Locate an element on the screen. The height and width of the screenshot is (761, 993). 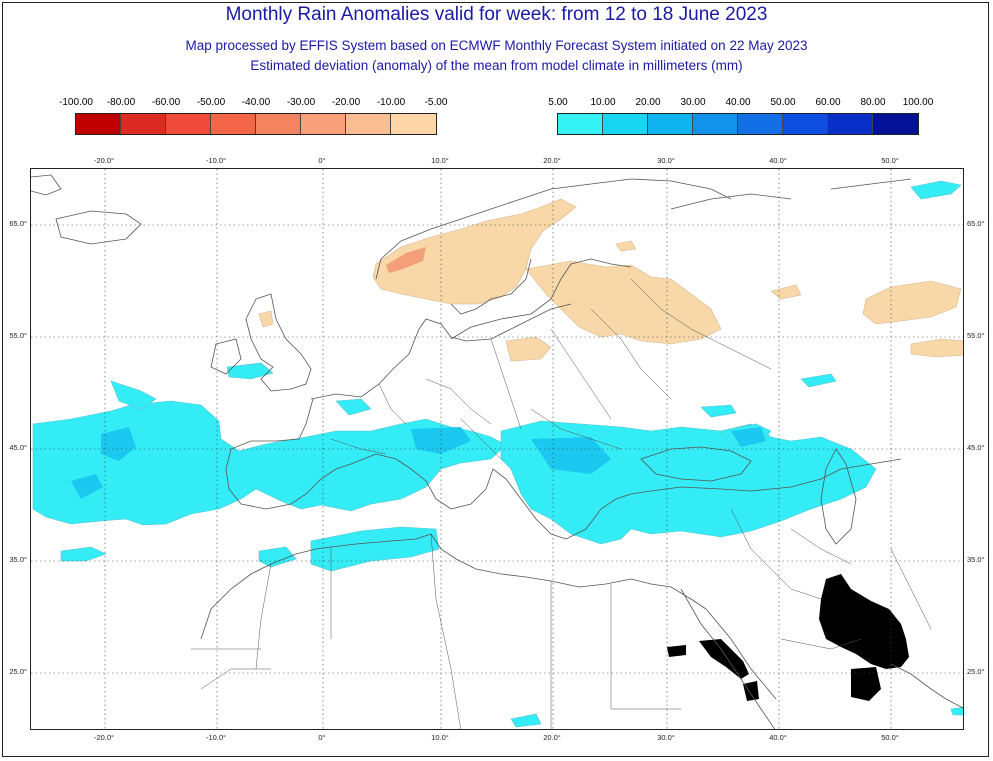
nodata-egypt is located at coordinates (724, 659).